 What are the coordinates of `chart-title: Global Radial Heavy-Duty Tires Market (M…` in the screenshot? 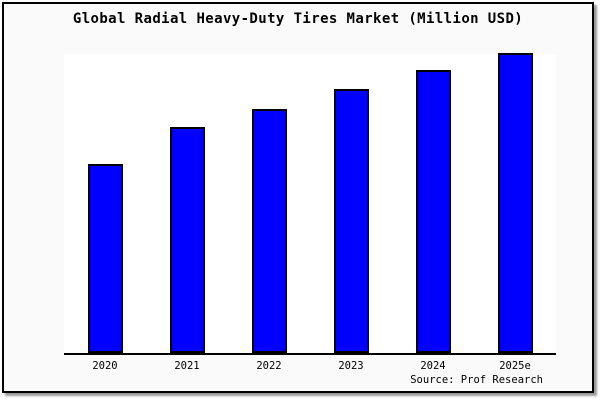 It's located at (298, 19).